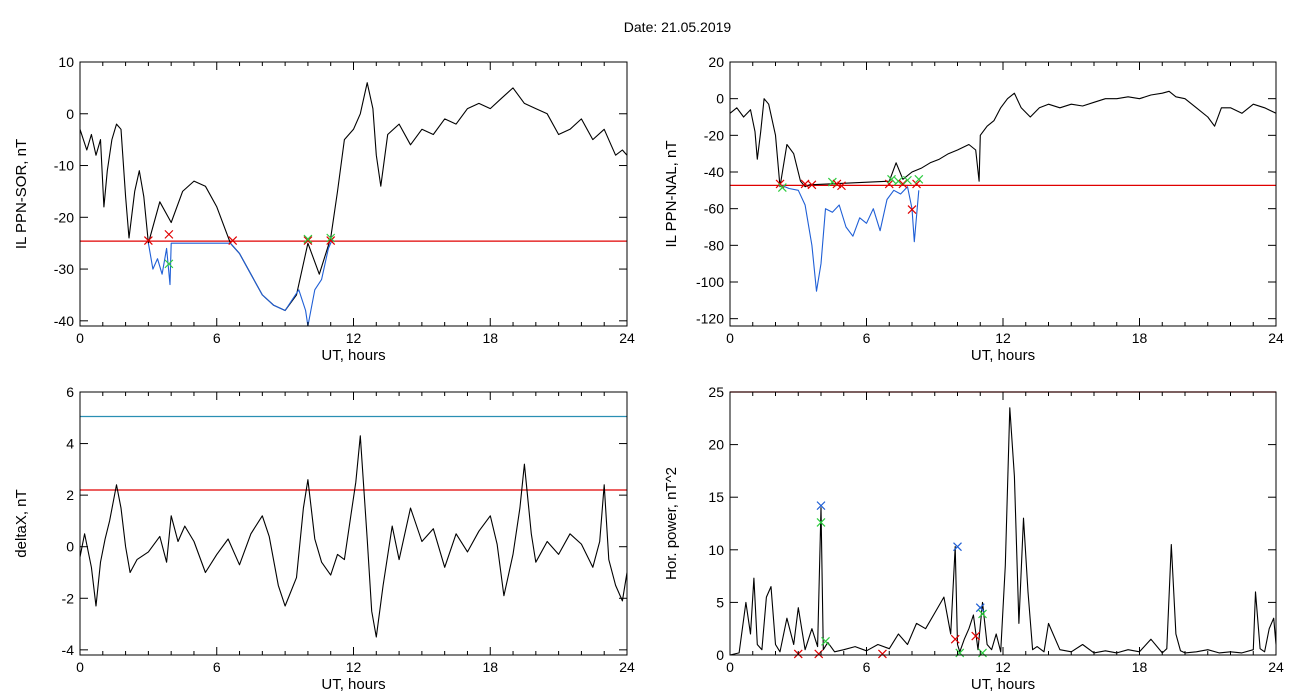 The width and height of the screenshot is (1300, 700). Describe the element at coordinates (70, 444) in the screenshot. I see `y-tick-label: 4` at that location.